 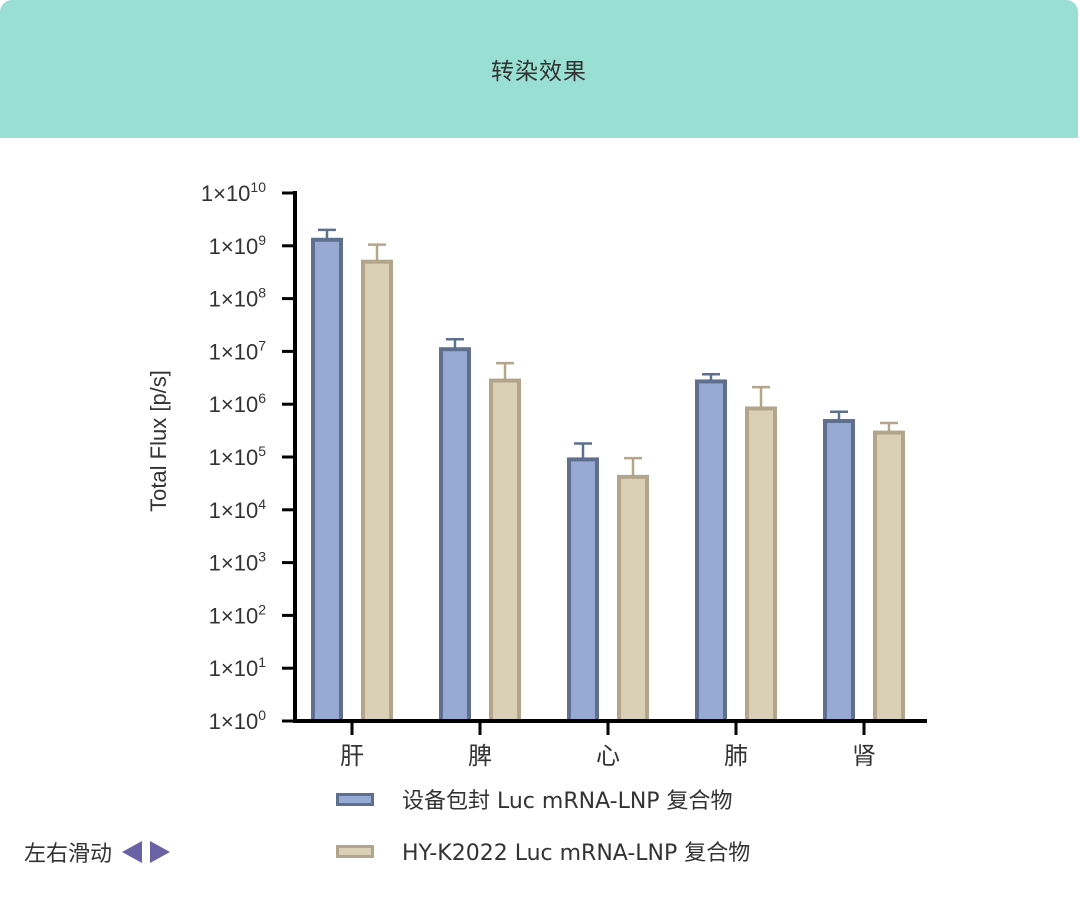 I want to click on legend-label-series-1: 设备包封 Luc mRNA-LNP 复合物, so click(x=567, y=801).